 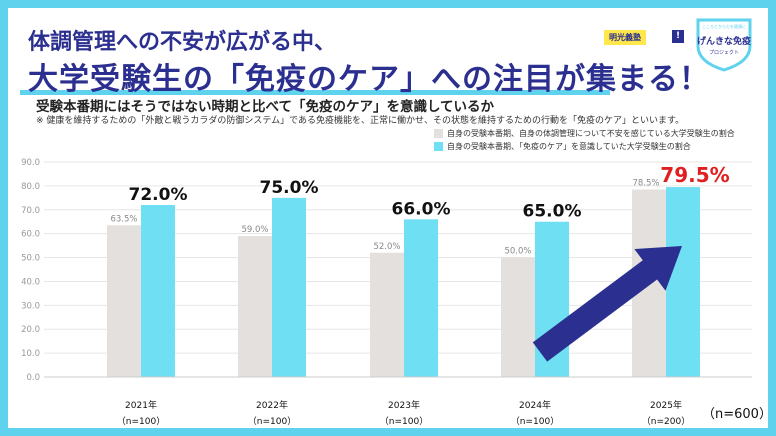 I want to click on y-tick-label: 30.0, so click(x=30, y=306).